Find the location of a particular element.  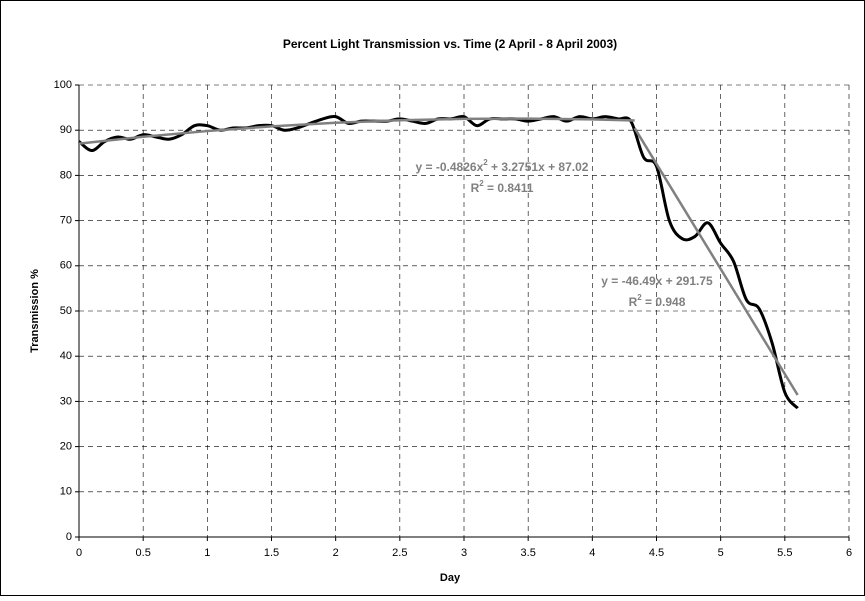

x-tick-label: 0.5 is located at coordinates (143, 553).